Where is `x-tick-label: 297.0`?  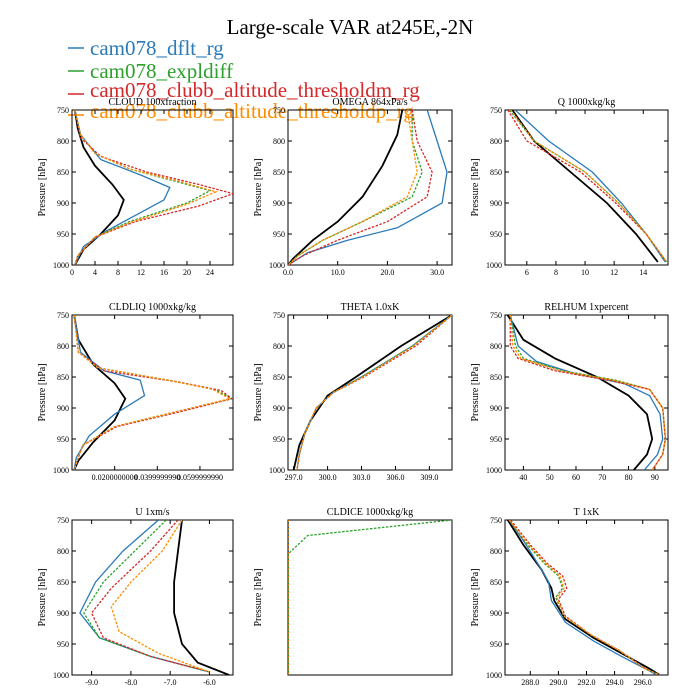
x-tick-label: 297.0 is located at coordinates (294, 477).